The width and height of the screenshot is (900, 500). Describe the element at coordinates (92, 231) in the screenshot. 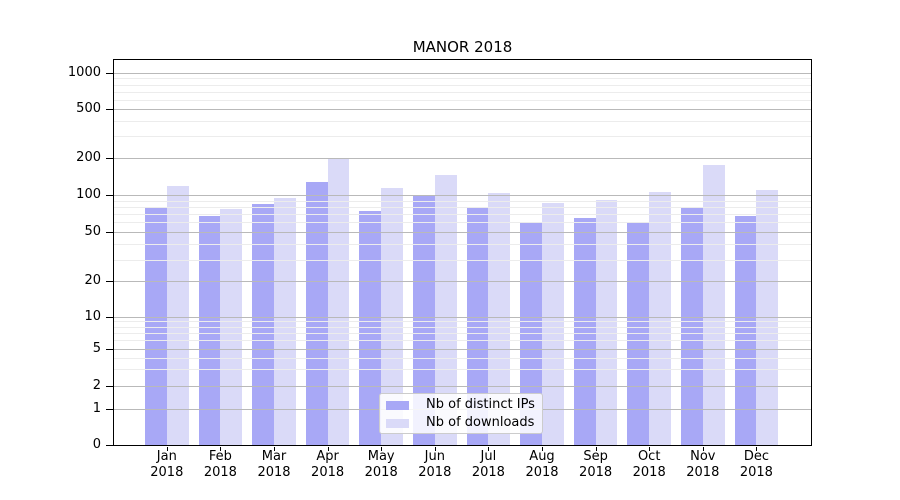

I see `y-tick-label: 50` at that location.